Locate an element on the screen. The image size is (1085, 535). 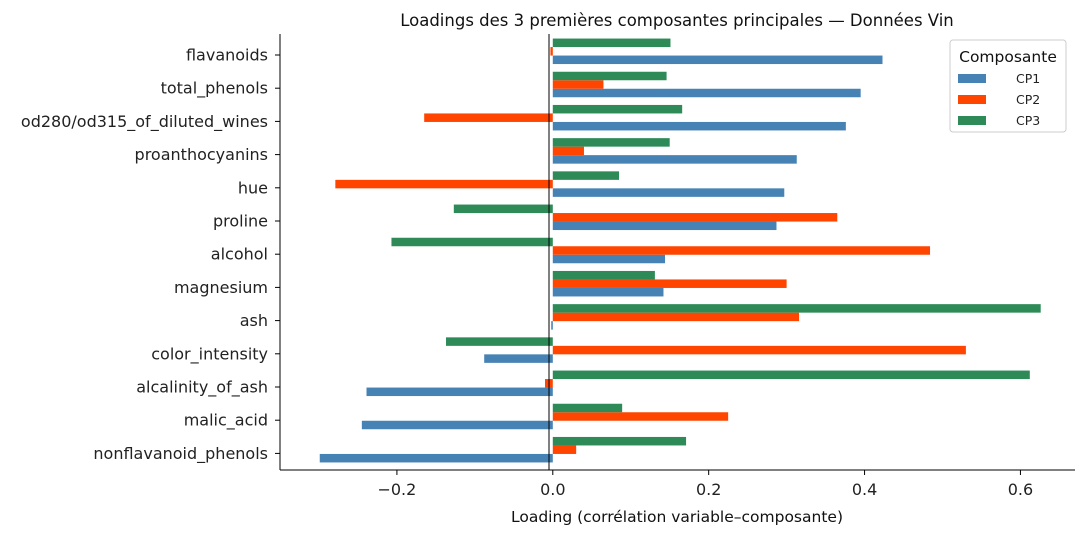
legend-swatch-cp3 is located at coordinates (972, 120).